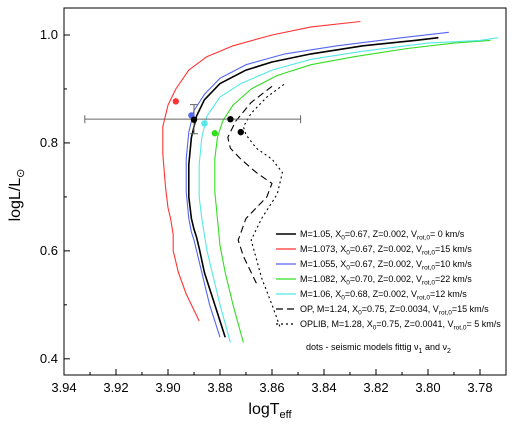  Describe the element at coordinates (434, 347) in the screenshot. I see `dots-note-mid: and ν` at that location.